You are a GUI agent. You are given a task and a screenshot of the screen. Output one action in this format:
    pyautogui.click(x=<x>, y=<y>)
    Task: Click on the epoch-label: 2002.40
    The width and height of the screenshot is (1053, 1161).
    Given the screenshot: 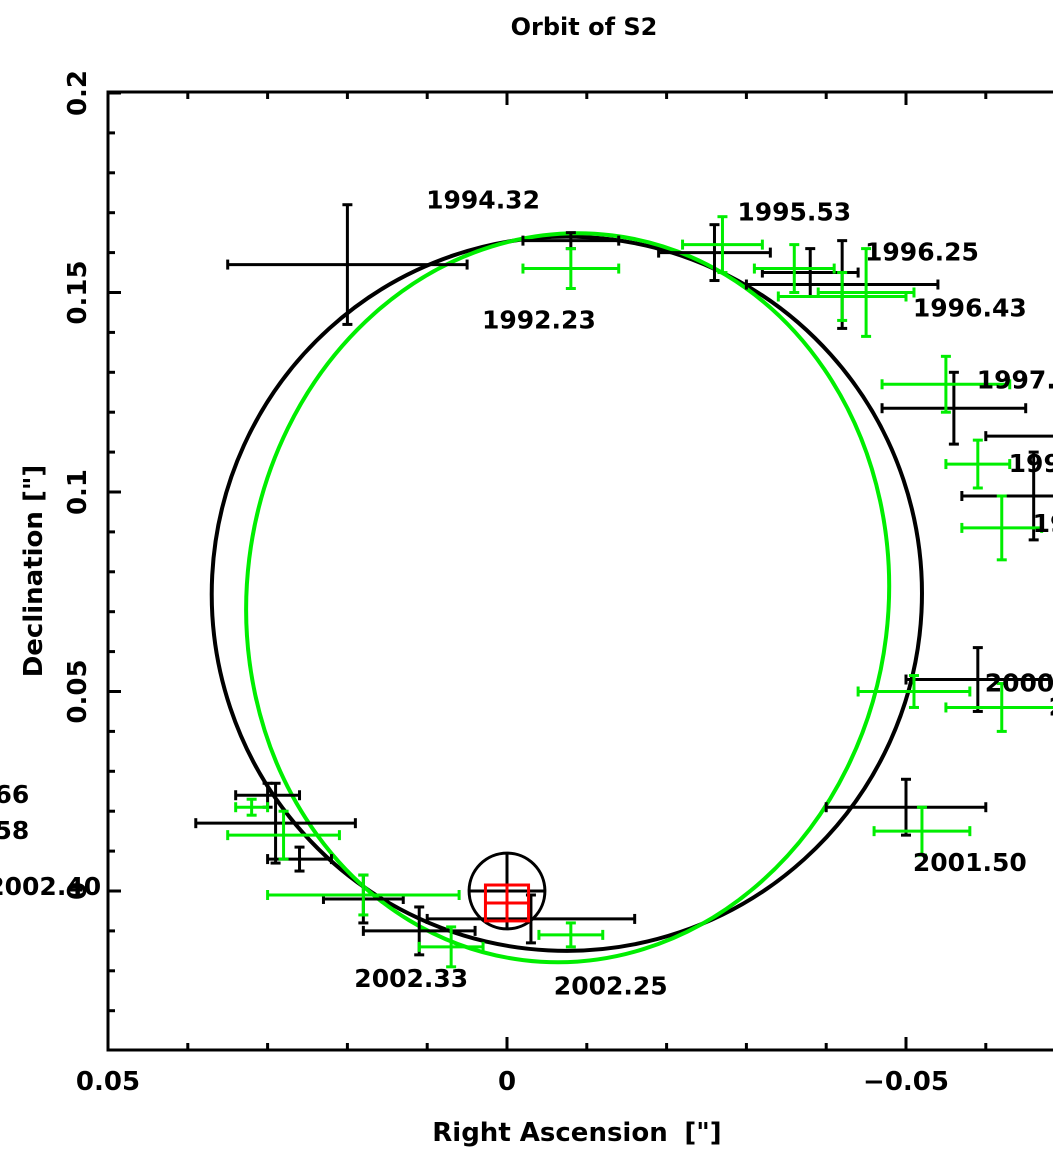 What is the action you would take?
    pyautogui.click(x=50, y=886)
    